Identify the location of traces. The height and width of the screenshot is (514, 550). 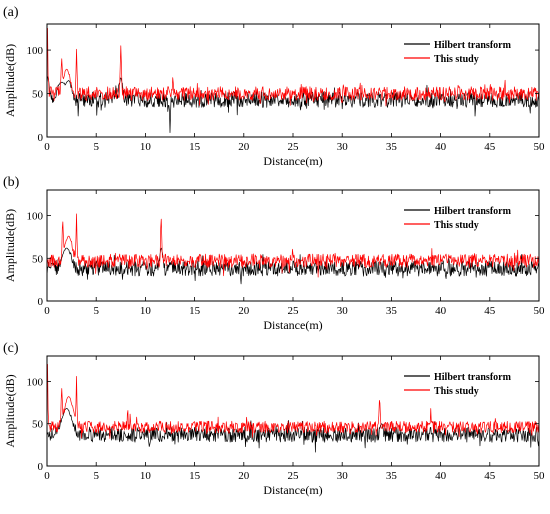
(293, 249).